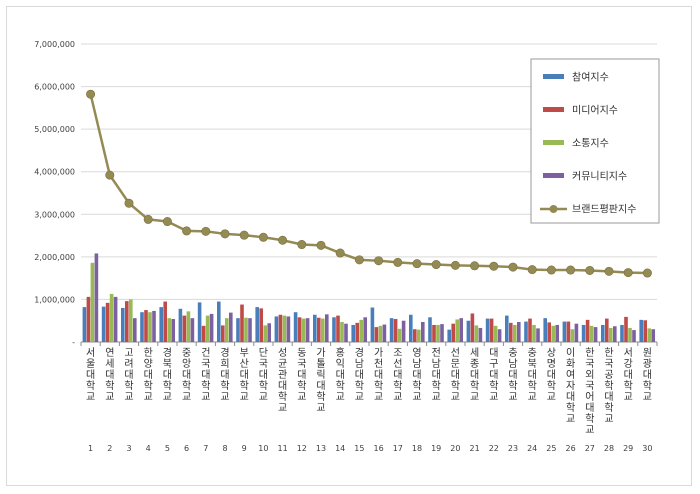  Describe the element at coordinates (54, 299) in the screenshot. I see `y-tick-label: 1,000,000` at that location.